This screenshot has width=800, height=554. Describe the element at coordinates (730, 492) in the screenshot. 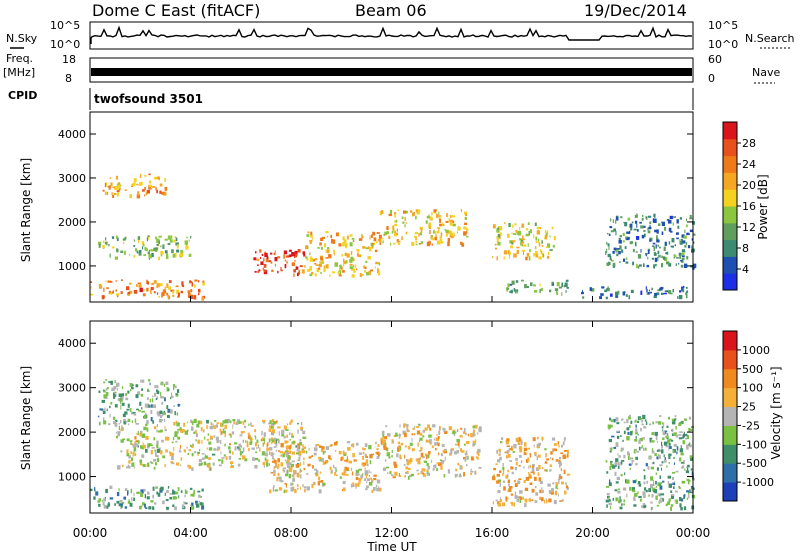

I see `colorbar-swatch` at that location.